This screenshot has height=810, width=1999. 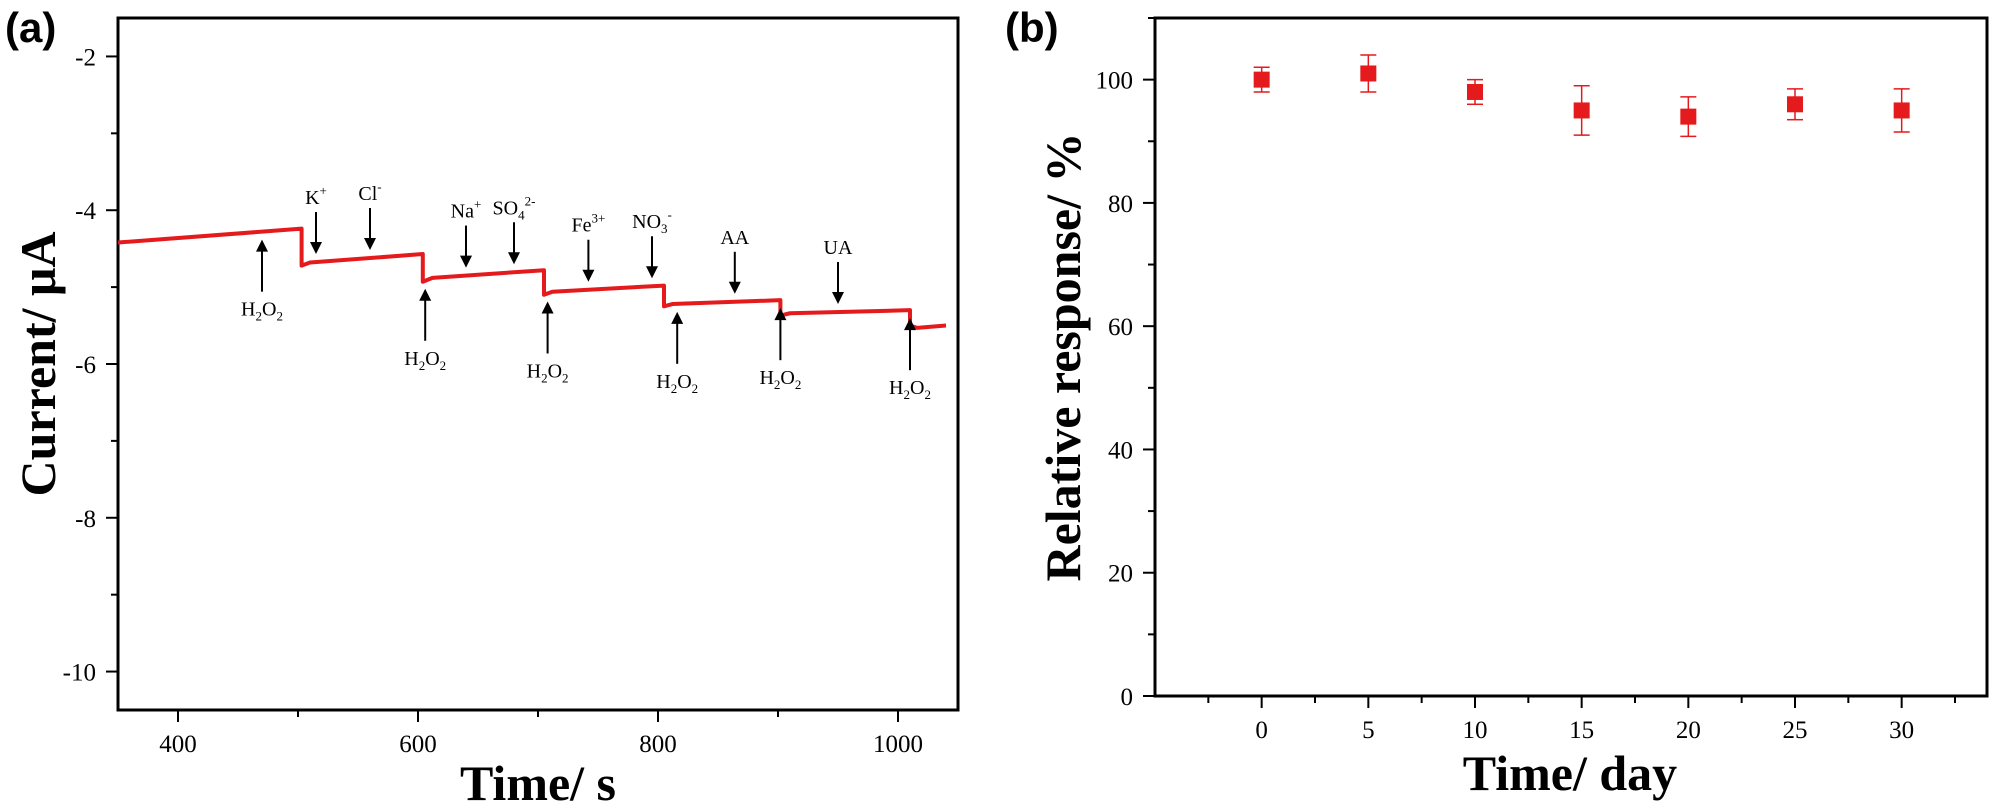 What do you see at coordinates (898, 744) in the screenshot?
I see `x-tick-label: 1000` at bounding box center [898, 744].